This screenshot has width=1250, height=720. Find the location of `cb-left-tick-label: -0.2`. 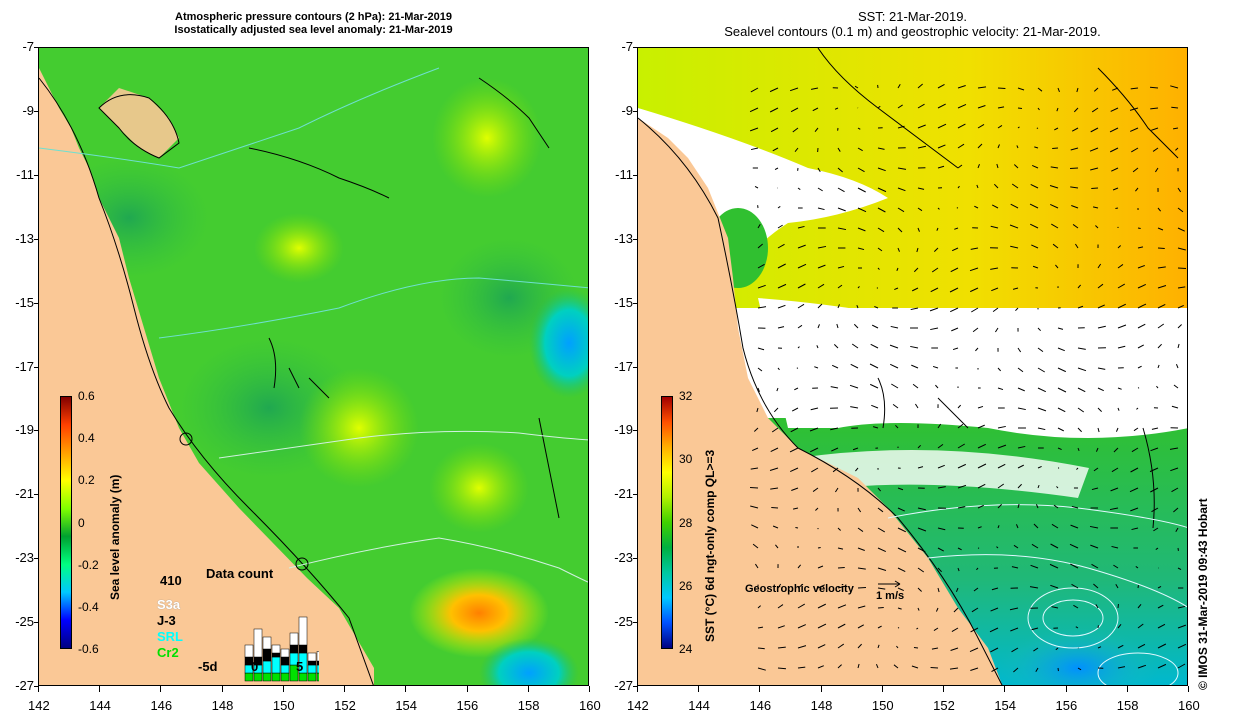

cb-left-tick-label: -0.2 is located at coordinates (88, 564).